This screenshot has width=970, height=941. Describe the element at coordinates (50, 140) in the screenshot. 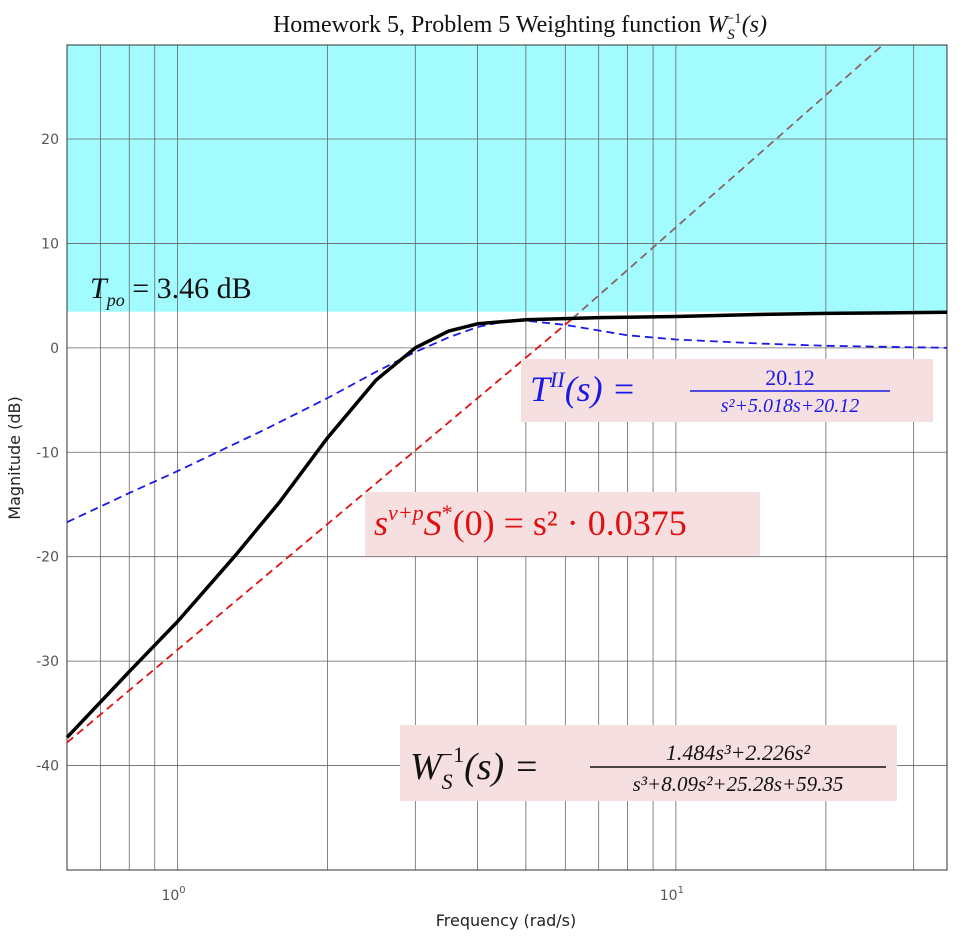

I see `y-tick-label: 20` at that location.